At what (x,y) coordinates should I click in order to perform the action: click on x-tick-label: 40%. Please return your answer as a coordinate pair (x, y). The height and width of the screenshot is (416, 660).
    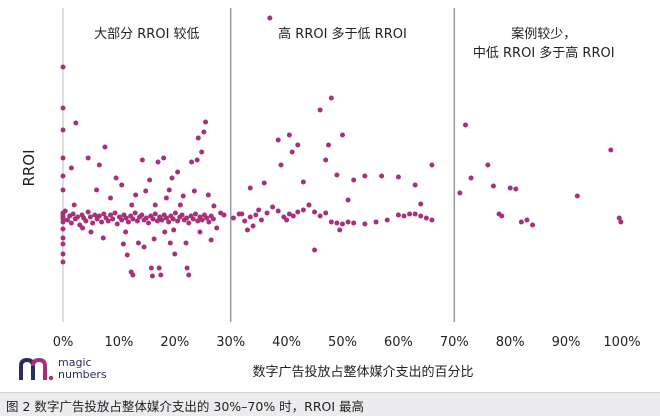
    Looking at the image, I should click on (286, 342).